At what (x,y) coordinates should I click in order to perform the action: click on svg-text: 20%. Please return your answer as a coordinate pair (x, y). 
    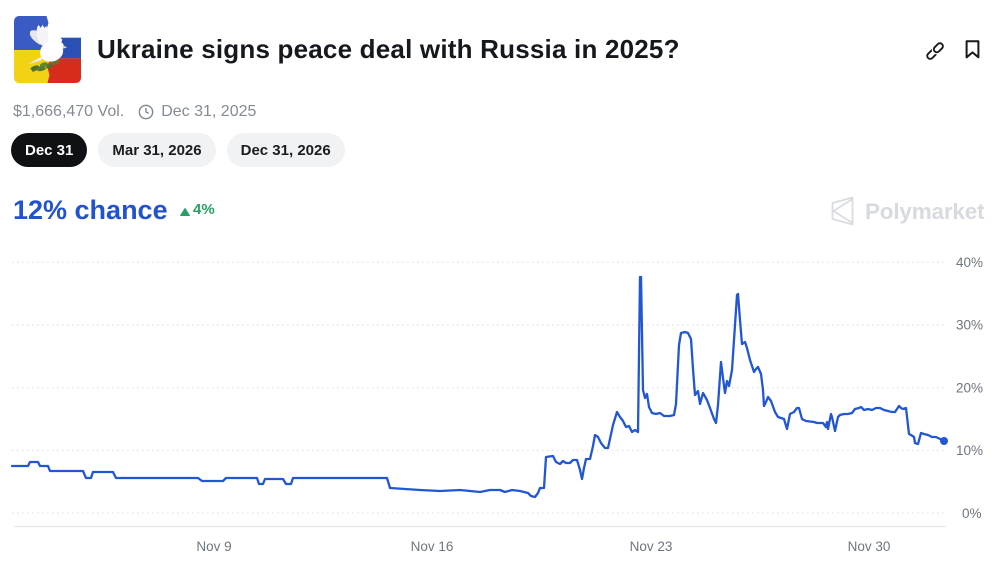
    Looking at the image, I should click on (969, 387).